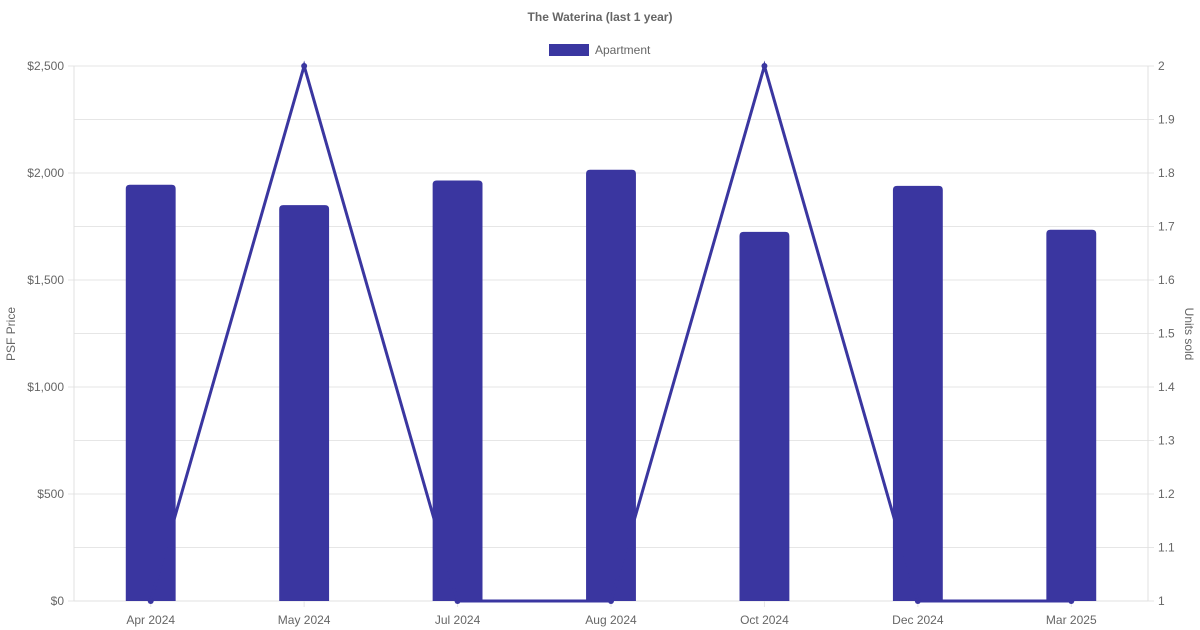 The width and height of the screenshot is (1200, 630). Describe the element at coordinates (458, 620) in the screenshot. I see `x-tick-label: Jul 2024` at that location.